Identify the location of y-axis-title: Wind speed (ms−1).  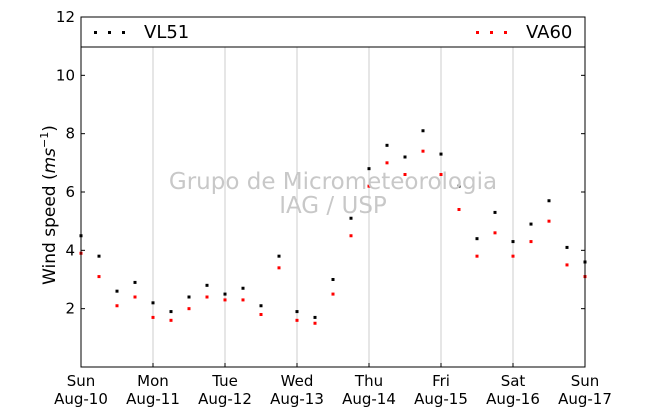
(49, 205).